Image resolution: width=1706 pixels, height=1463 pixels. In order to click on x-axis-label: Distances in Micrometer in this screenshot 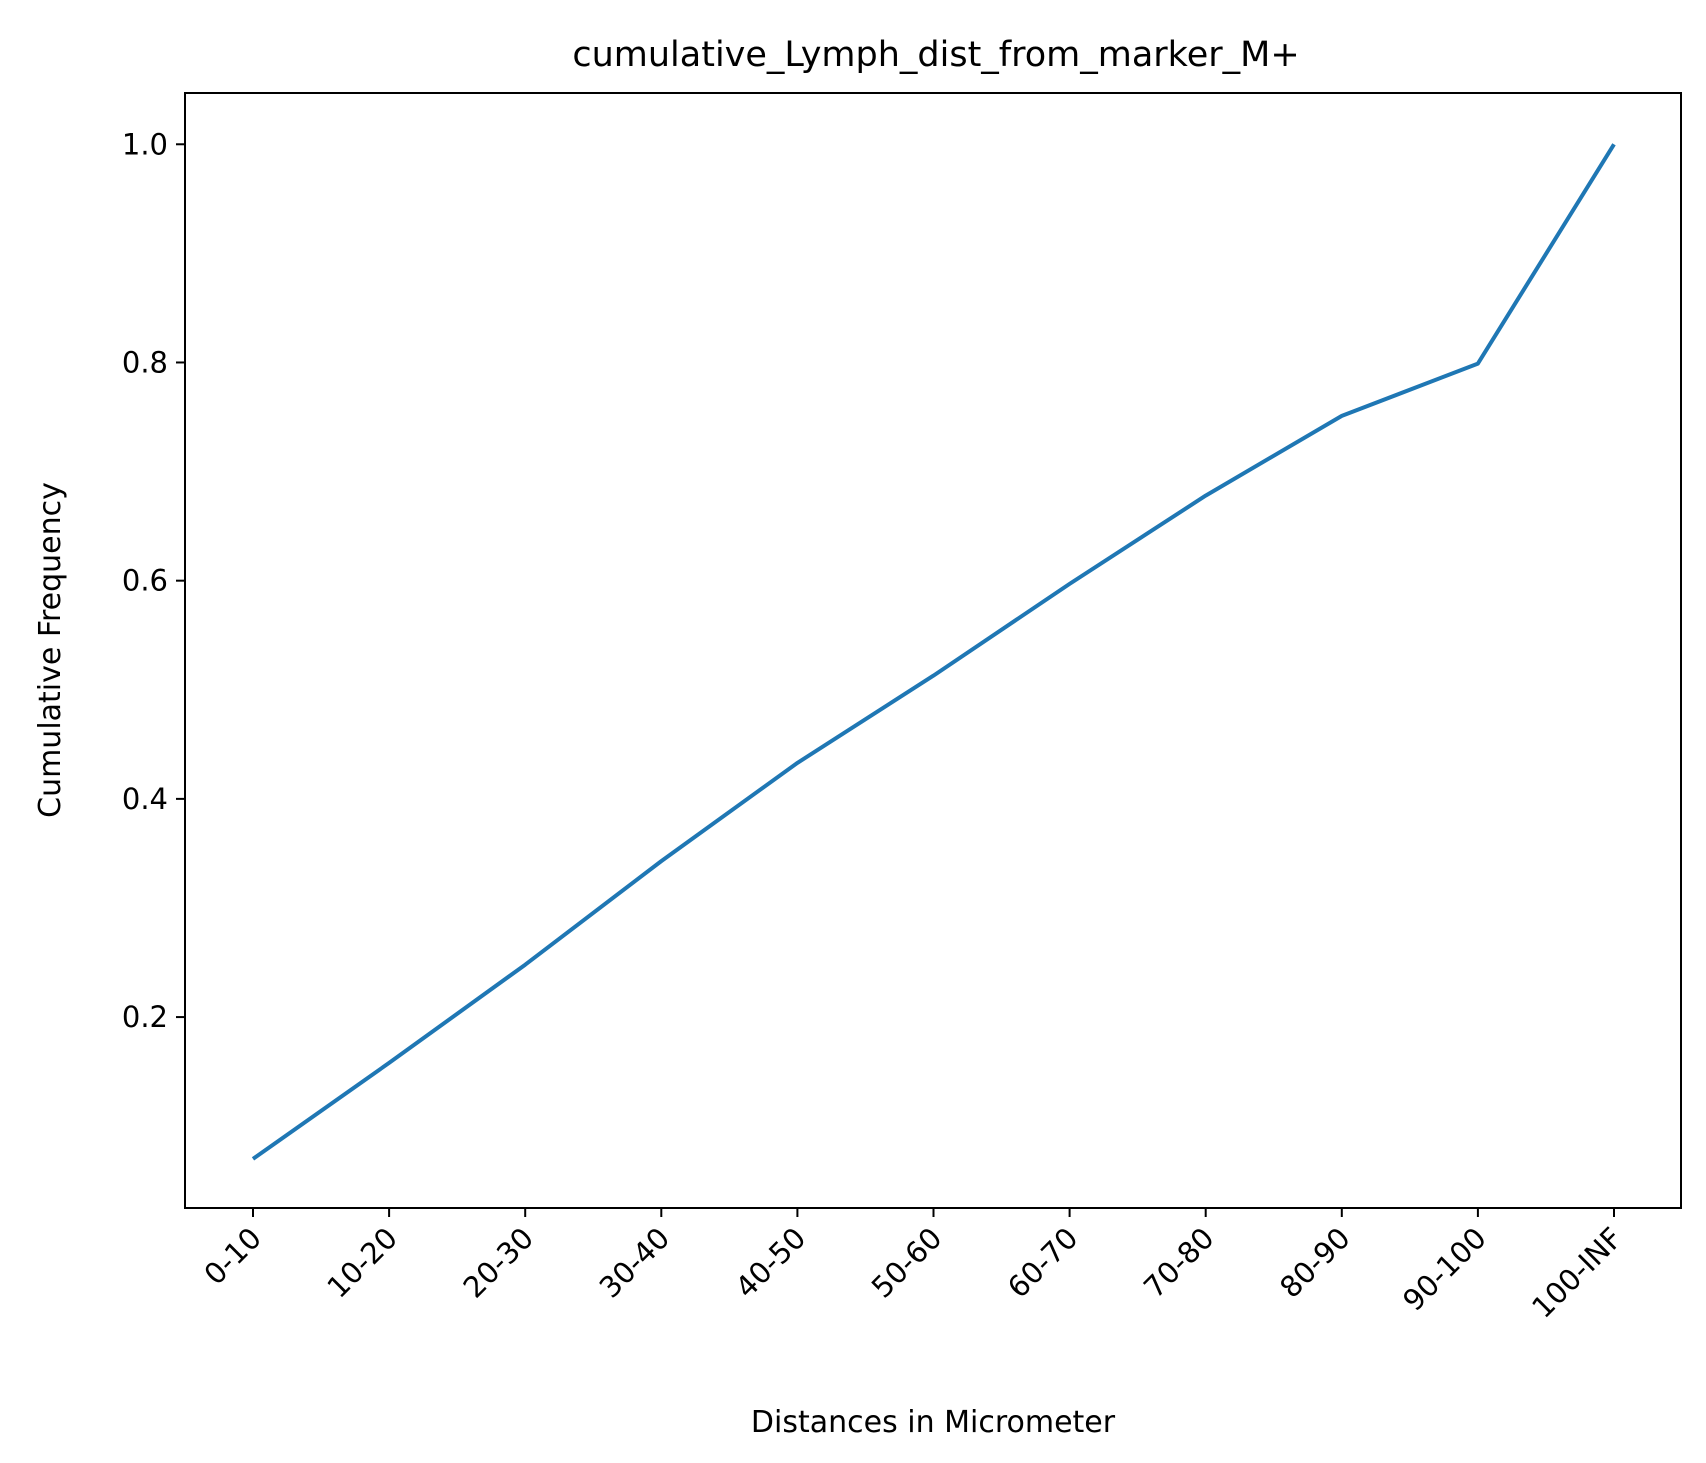, I will do `click(933, 1422)`.